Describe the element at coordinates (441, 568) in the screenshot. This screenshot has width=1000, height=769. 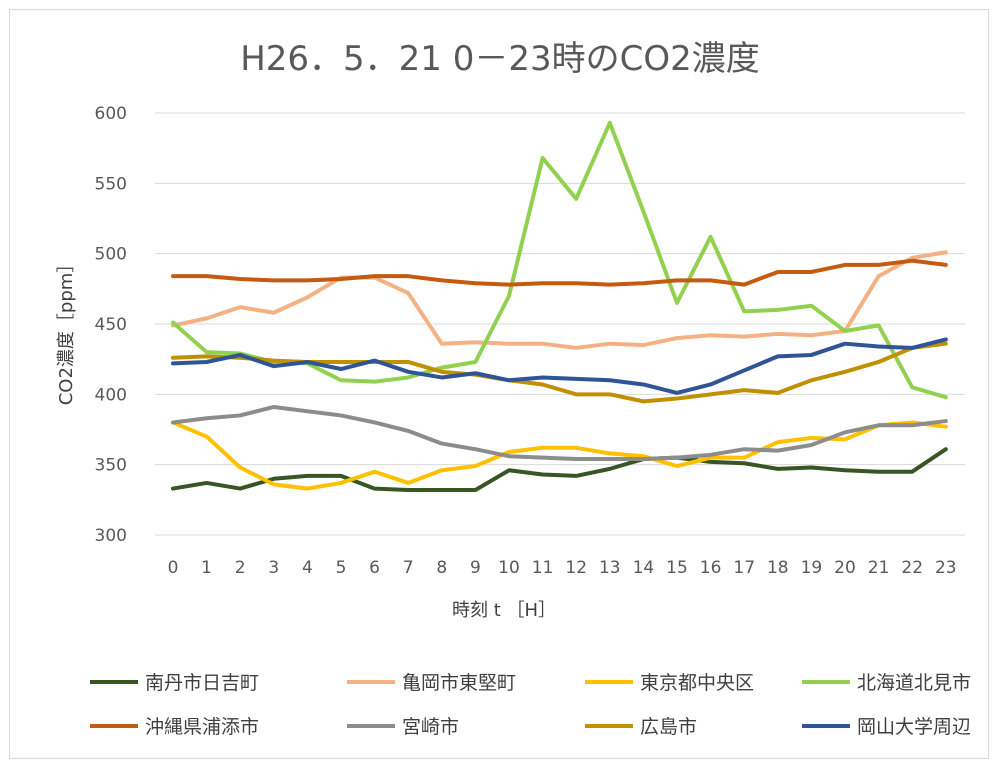
I see `x-tick-label: 8` at that location.